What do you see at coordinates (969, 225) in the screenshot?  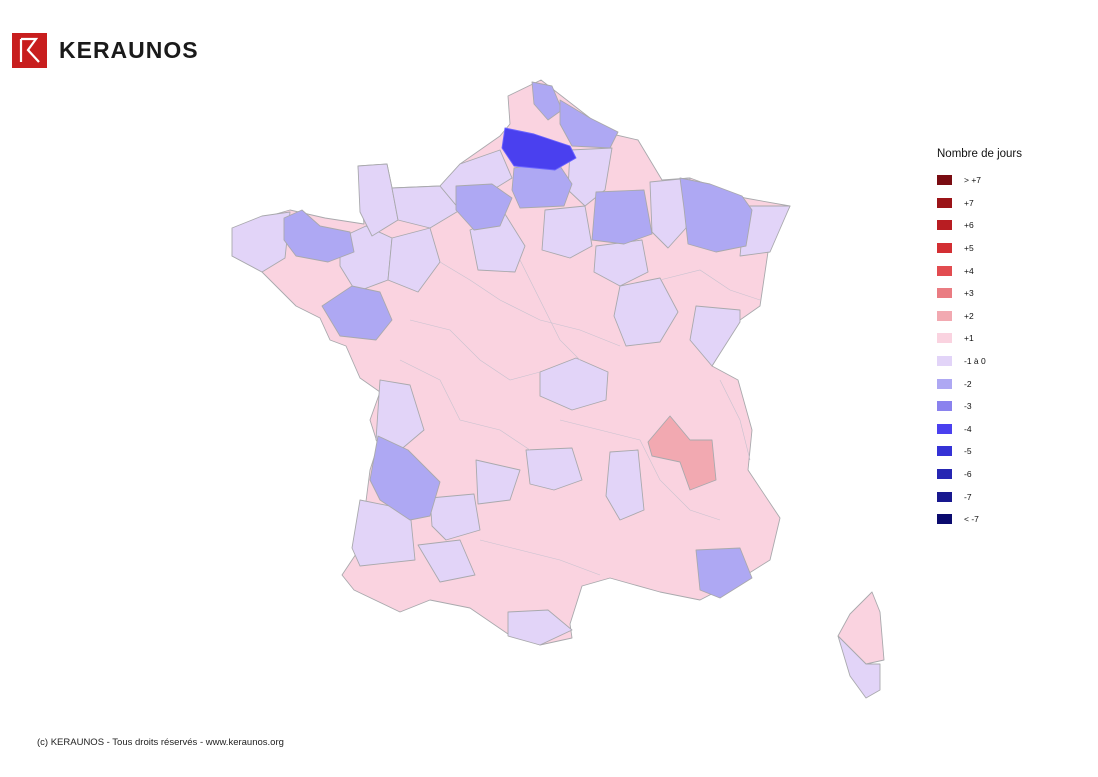 I see `legend-label: +6` at bounding box center [969, 225].